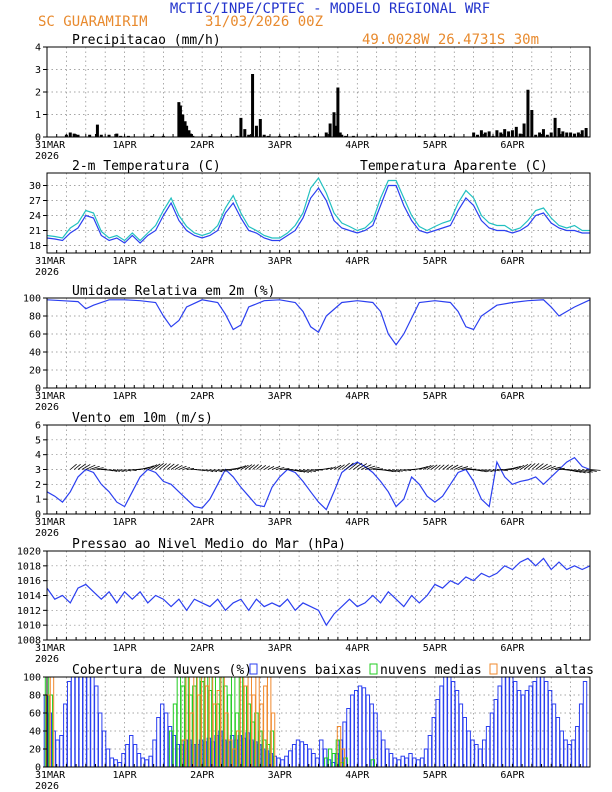  Describe the element at coordinates (125, 396) in the screenshot. I see `x-tick-label: 1APR` at that location.